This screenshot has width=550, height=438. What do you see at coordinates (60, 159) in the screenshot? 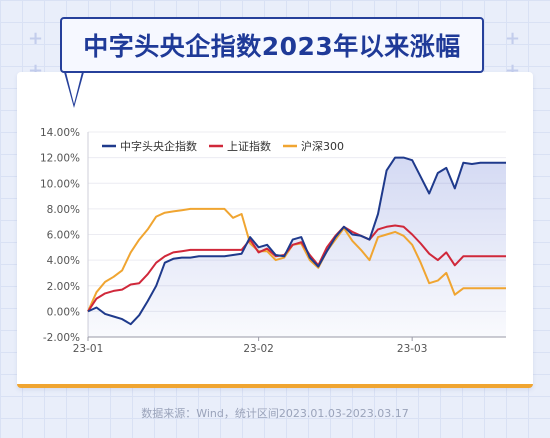
I see `y-tick-label: 12.00%` at bounding box center [60, 159].